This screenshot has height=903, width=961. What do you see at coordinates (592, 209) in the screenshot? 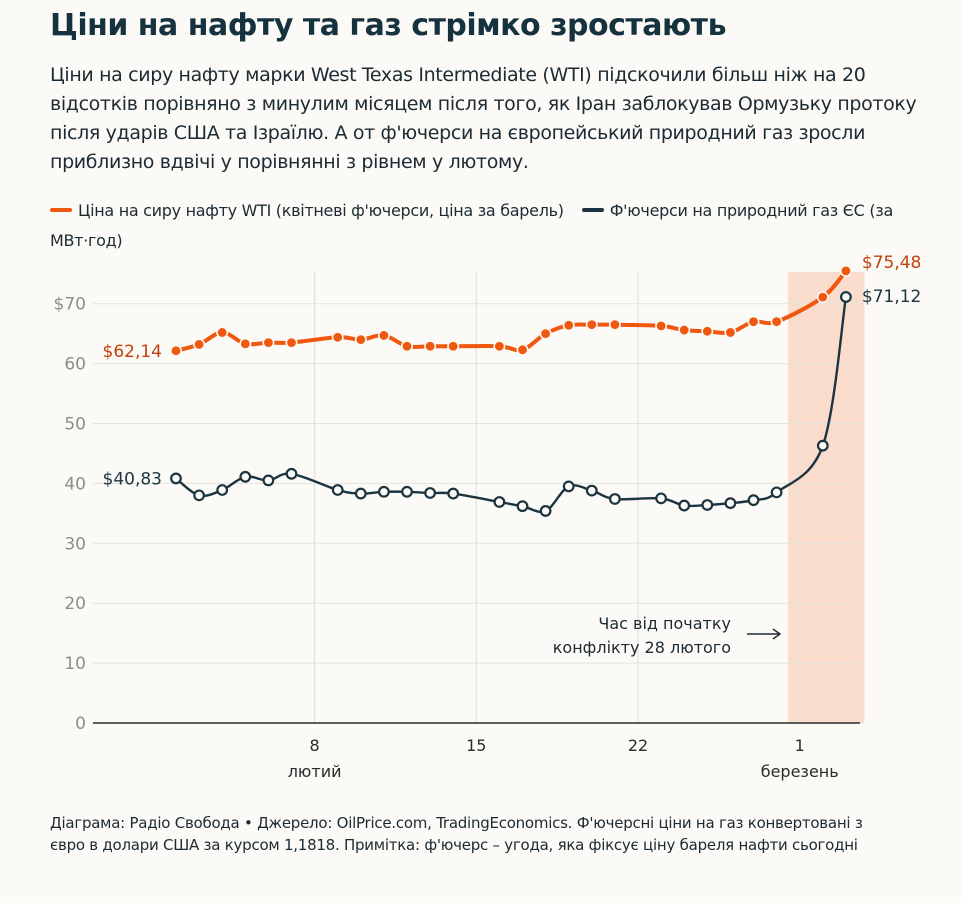
I see `legend-swatch-gas` at bounding box center [592, 209].